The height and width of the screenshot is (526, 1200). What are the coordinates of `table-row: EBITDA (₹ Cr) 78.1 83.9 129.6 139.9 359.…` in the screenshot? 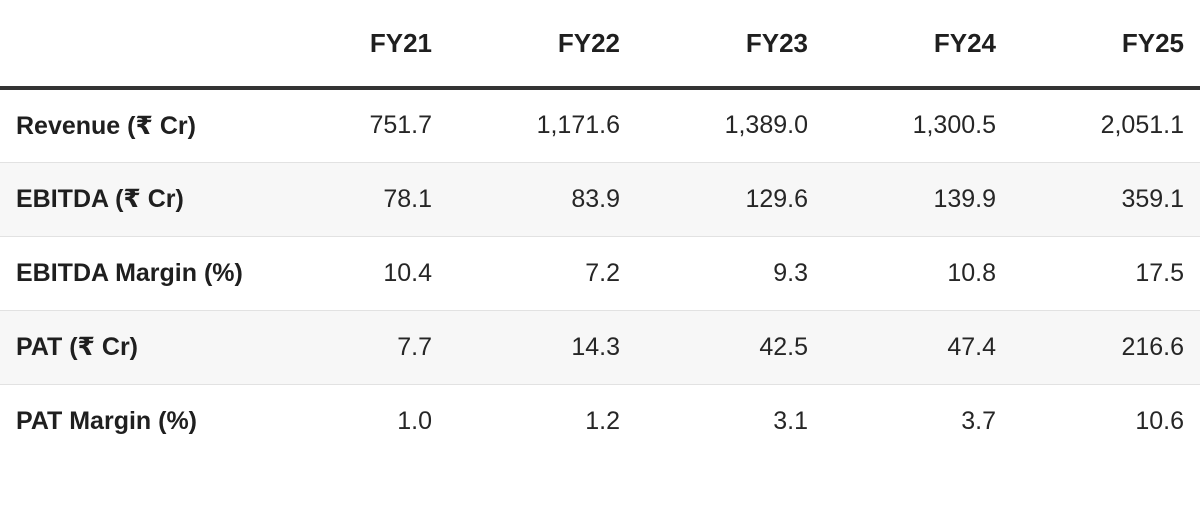 It's located at (600, 199).